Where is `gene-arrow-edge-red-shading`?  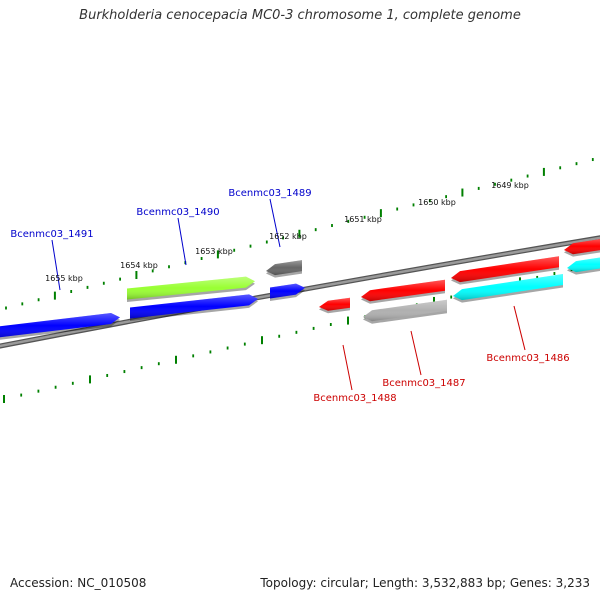
gene-arrow-edge-red-shading is located at coordinates (582, 247).